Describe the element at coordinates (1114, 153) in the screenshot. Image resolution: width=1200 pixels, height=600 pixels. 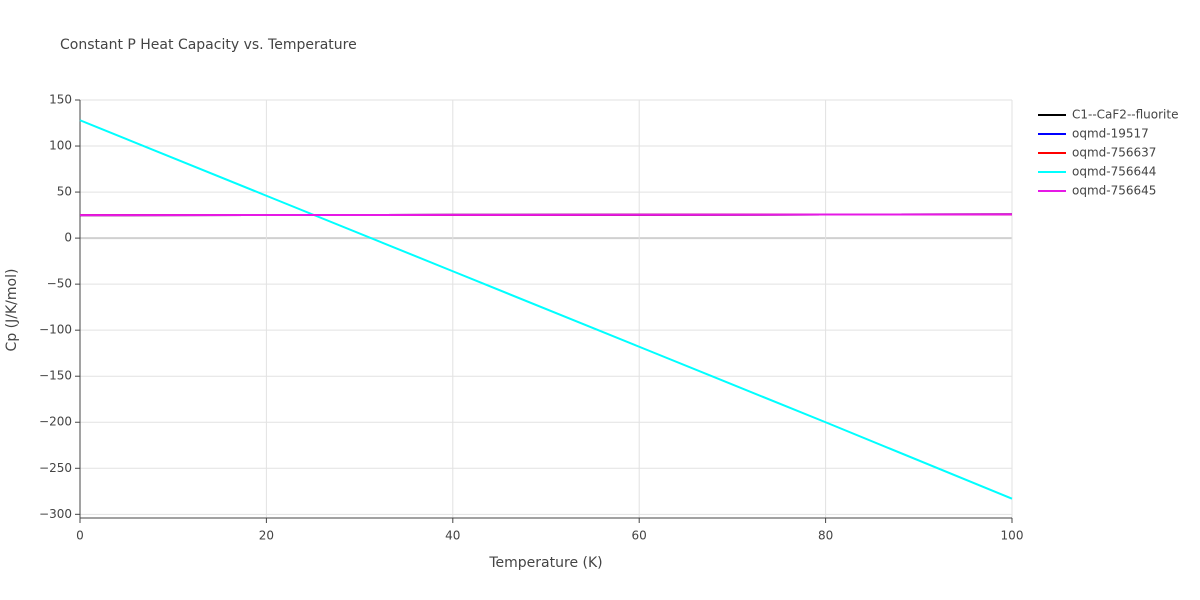
I see `legend-label: oqmd-756637` at that location.